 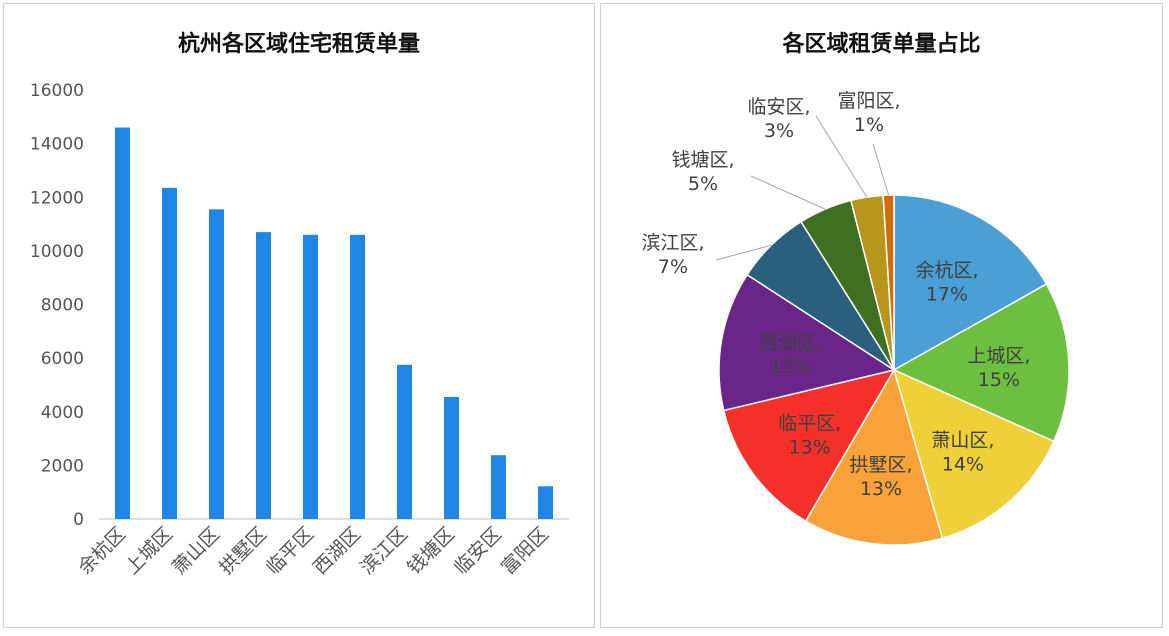 What do you see at coordinates (384, 551) in the screenshot?
I see `x-tick-label: 滨江区` at bounding box center [384, 551].